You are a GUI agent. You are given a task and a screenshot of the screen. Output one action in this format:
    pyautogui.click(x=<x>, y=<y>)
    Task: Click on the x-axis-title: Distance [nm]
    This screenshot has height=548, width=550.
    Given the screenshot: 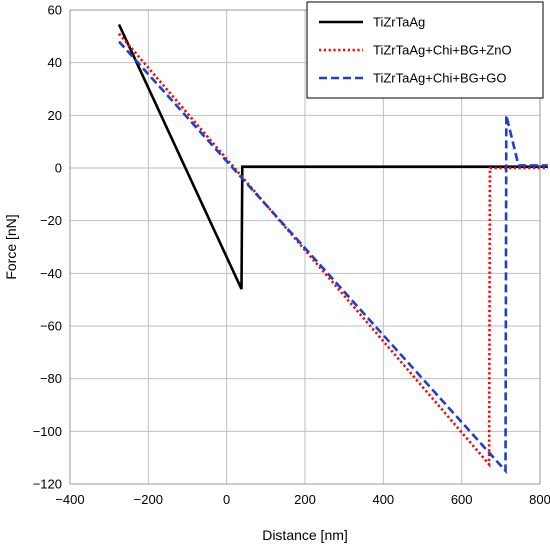 What is the action you would take?
    pyautogui.click(x=305, y=535)
    